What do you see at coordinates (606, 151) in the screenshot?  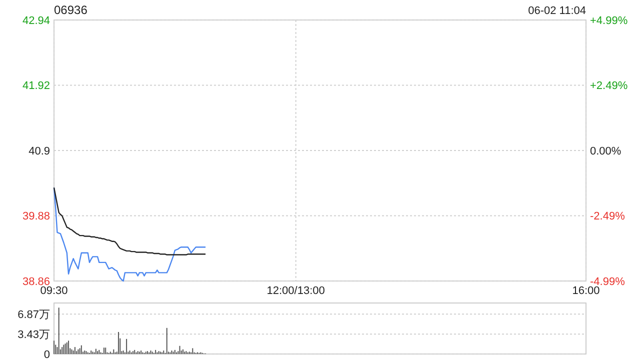 I see `y2-tick-label: 0.00%` at bounding box center [606, 151].